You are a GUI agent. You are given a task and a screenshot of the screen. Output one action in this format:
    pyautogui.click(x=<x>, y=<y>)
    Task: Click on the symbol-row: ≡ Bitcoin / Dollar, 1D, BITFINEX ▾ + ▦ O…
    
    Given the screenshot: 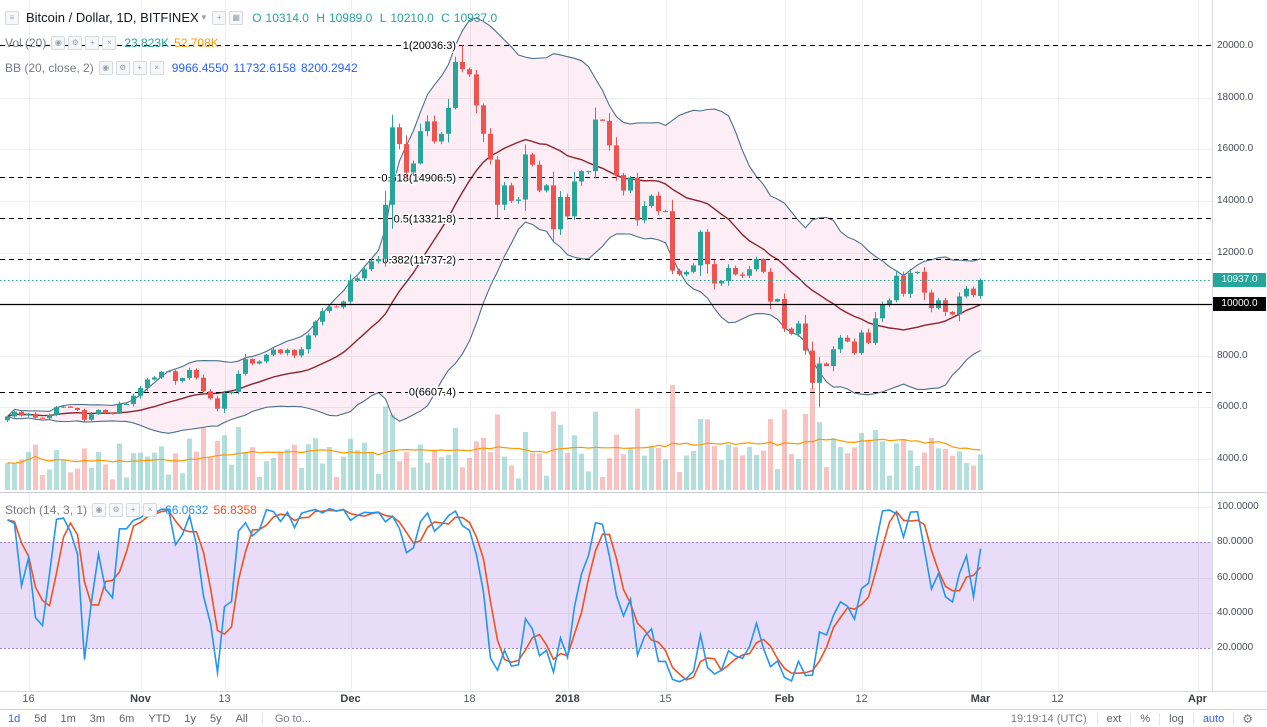 What is the action you would take?
    pyautogui.click(x=253, y=17)
    